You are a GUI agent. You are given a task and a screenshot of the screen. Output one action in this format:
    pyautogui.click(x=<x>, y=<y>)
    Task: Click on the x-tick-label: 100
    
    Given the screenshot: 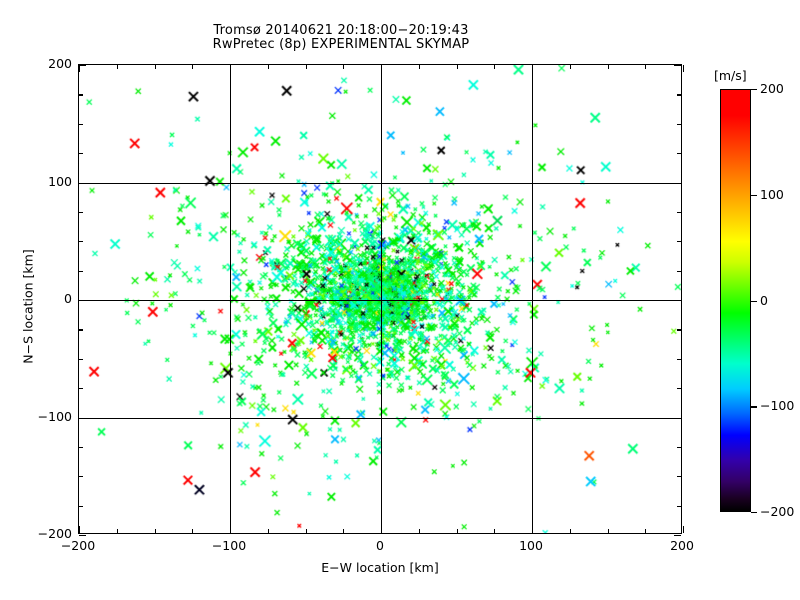 What is the action you would take?
    pyautogui.click(x=531, y=545)
    